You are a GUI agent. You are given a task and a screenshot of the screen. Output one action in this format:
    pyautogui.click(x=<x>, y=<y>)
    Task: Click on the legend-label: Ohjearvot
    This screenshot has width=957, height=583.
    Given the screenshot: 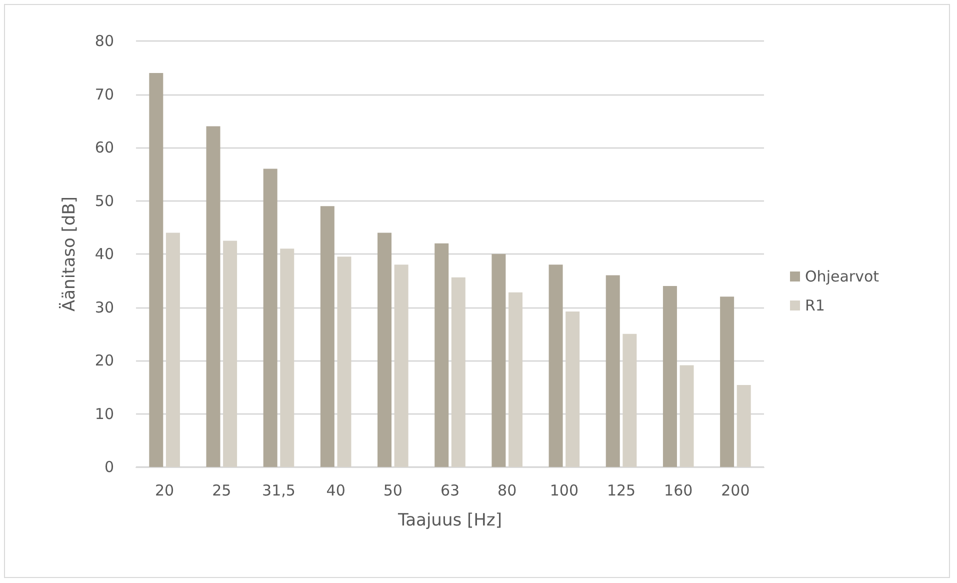 What is the action you would take?
    pyautogui.click(x=842, y=277)
    